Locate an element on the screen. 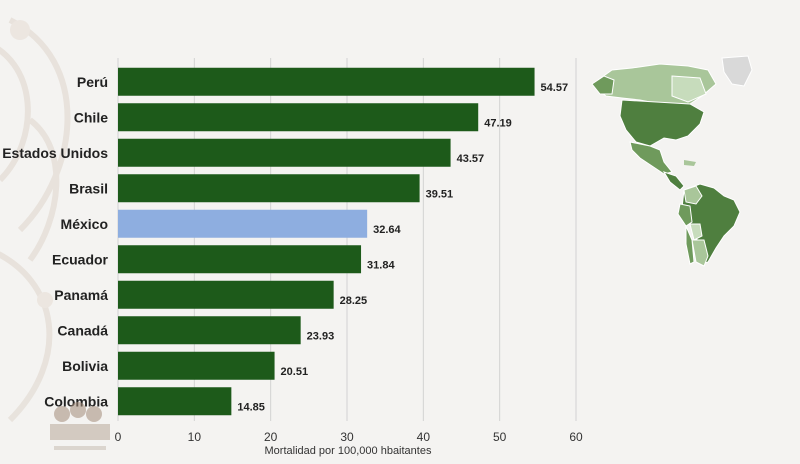  value-label: 31.84 is located at coordinates (381, 265).